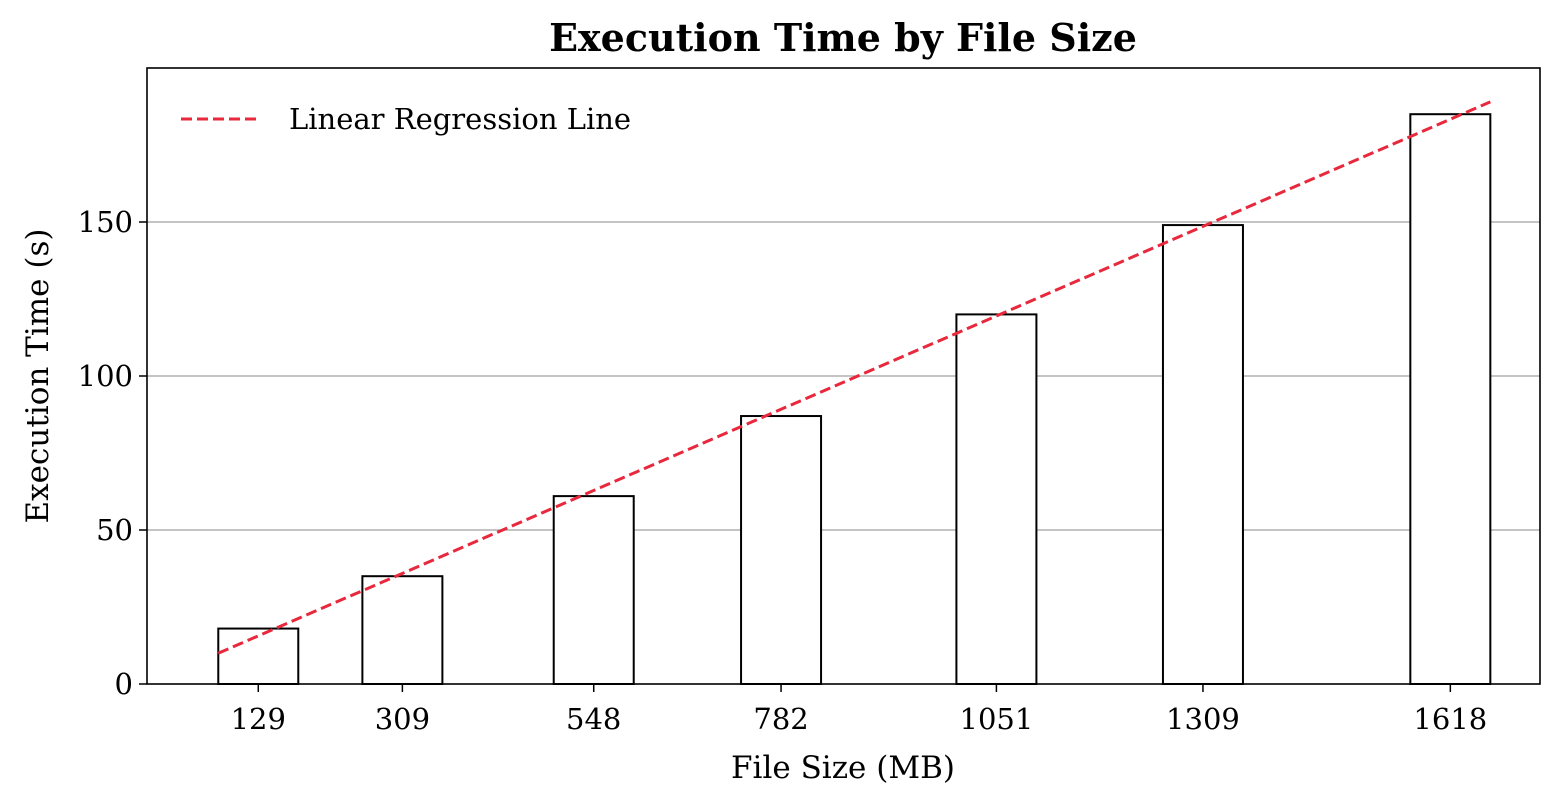  I want to click on y-tick-label-50: 50, so click(114, 530).